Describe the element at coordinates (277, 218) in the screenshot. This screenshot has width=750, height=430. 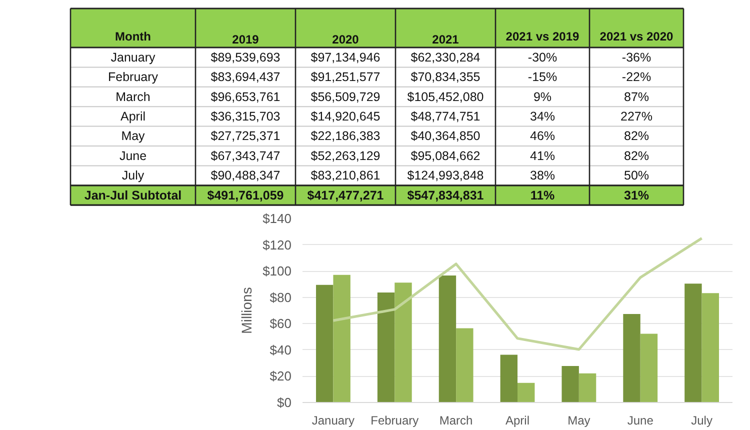
I see `y-tick-label: $140` at that location.